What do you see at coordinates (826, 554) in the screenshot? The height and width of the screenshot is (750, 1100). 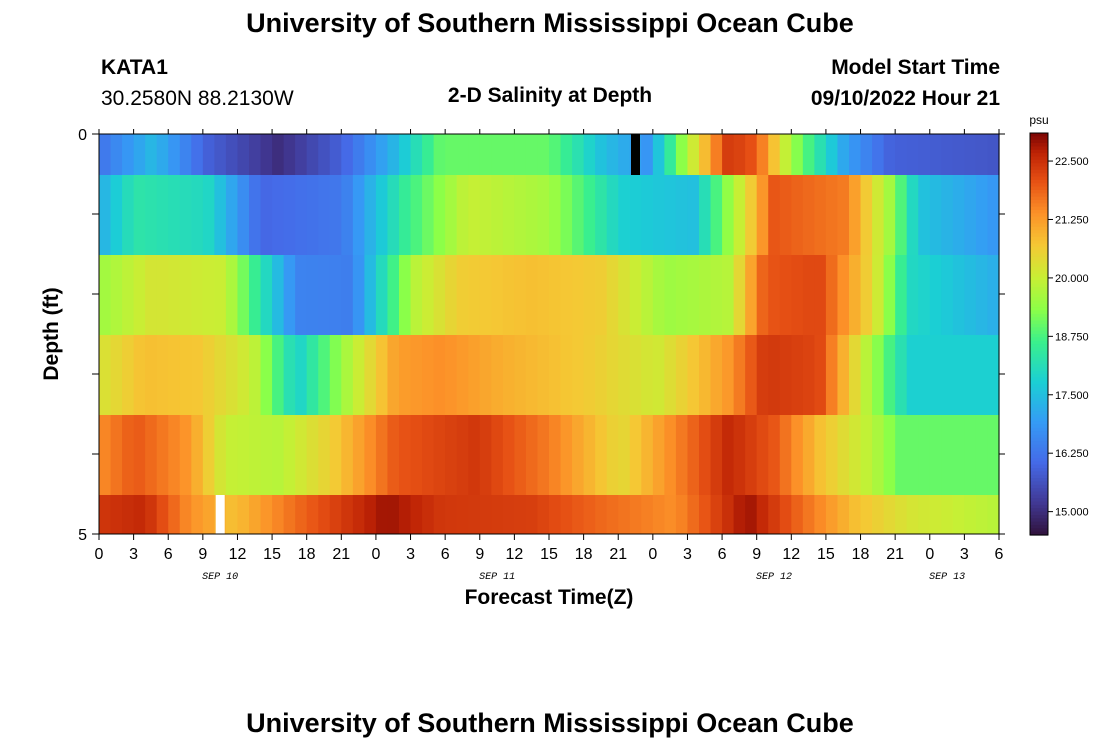 I see `x-tick-label: 15` at bounding box center [826, 554].